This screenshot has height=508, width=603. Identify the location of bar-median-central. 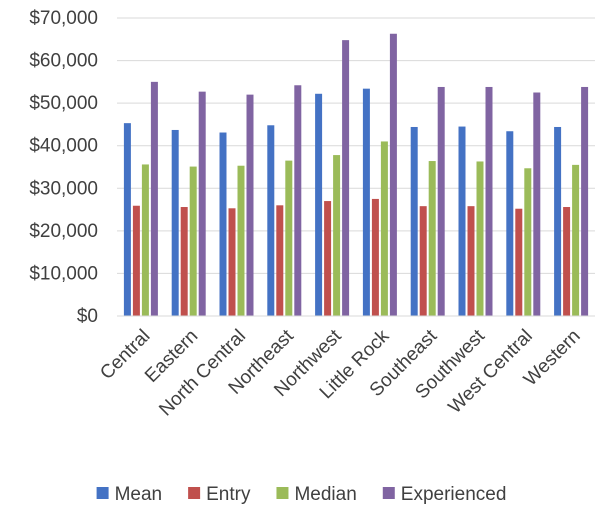
(145, 240).